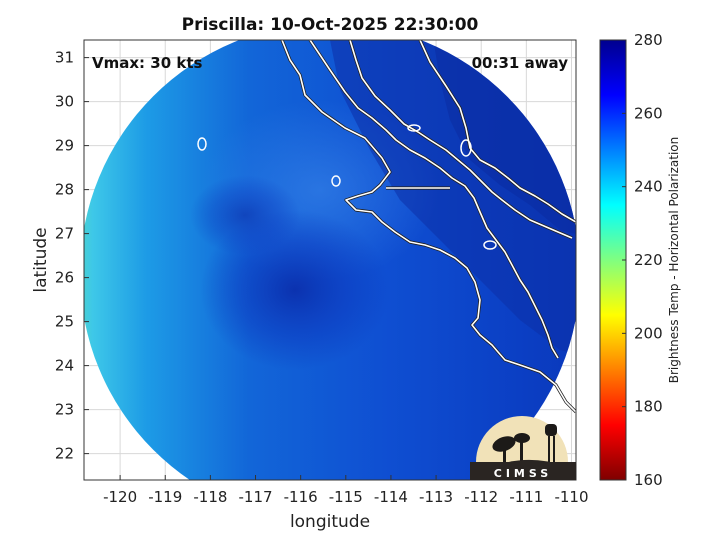  I want to click on map-title: Priscilla: 10-Oct-2025 22:30:00, so click(330, 25).